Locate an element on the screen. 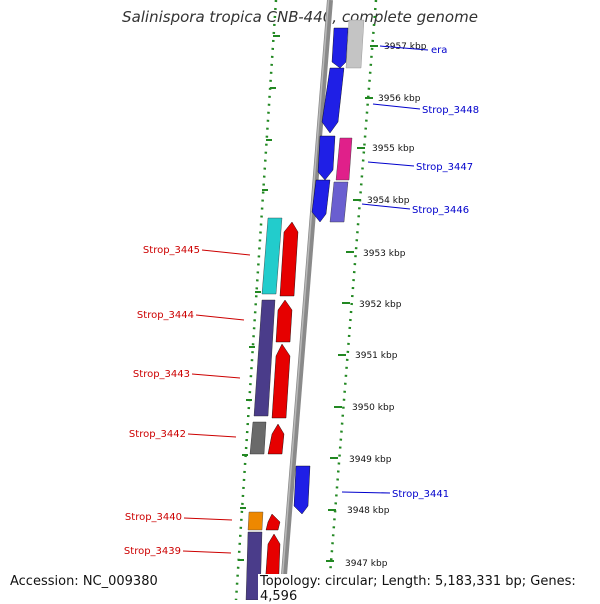 This screenshot has width=600, height=604. gene-label-strop-3442: Strop_3442 is located at coordinates (157, 434).